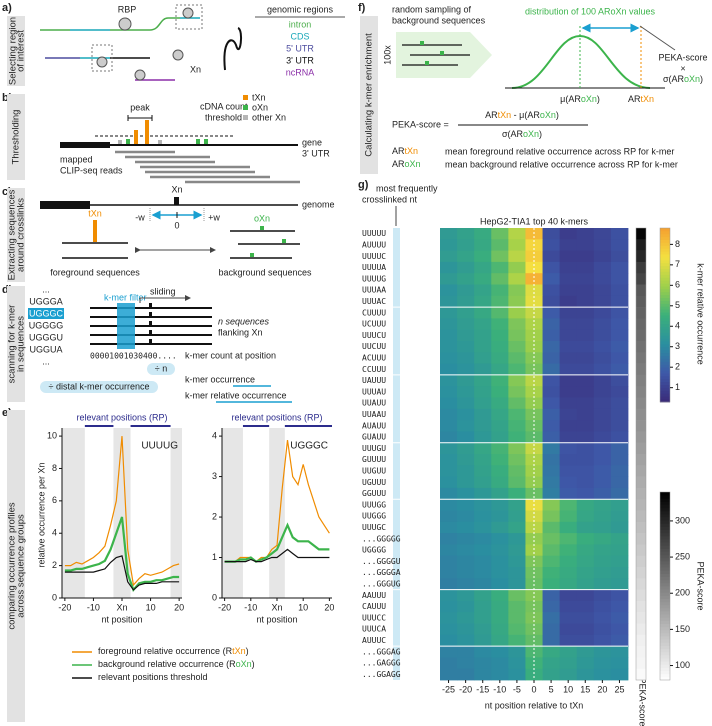  Describe the element at coordinates (244, 664) in the screenshot. I see `legend-part: oXn` at that location.